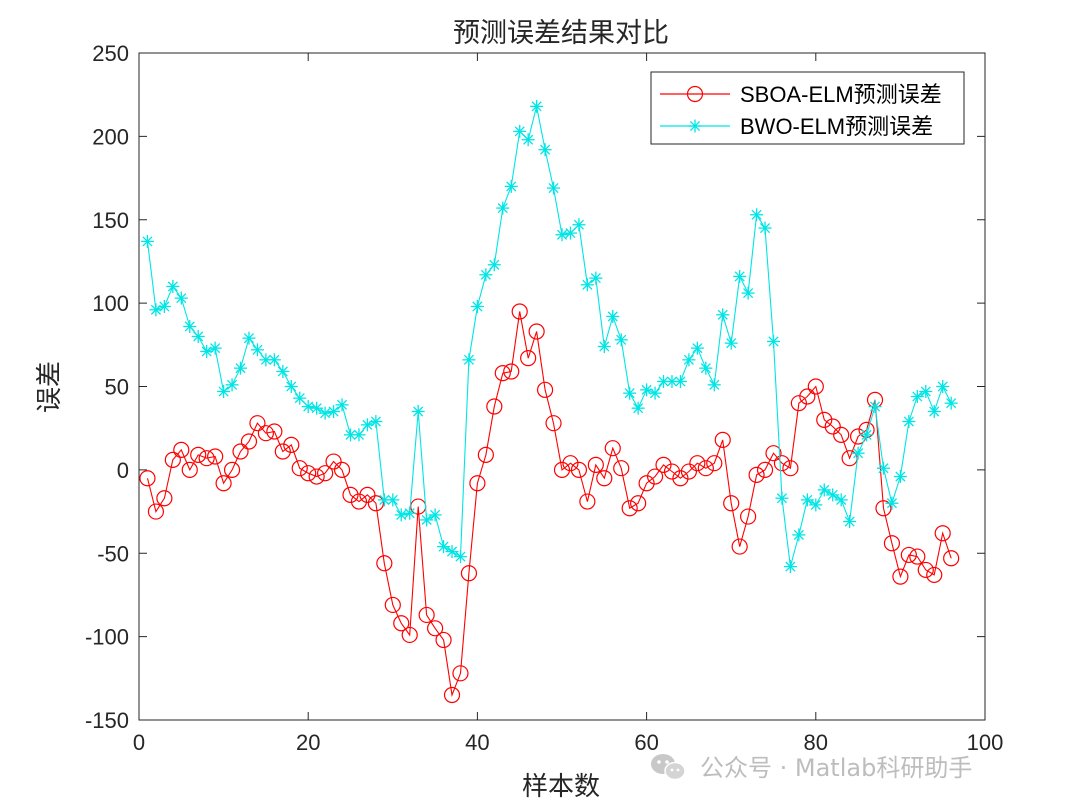 The image size is (1080, 809). I want to click on chart-title: 预测误差结果对比, so click(561, 33).